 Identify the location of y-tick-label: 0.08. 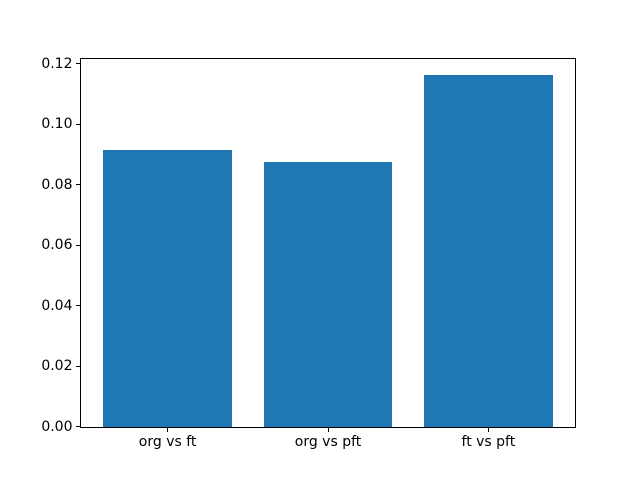
(57, 184).